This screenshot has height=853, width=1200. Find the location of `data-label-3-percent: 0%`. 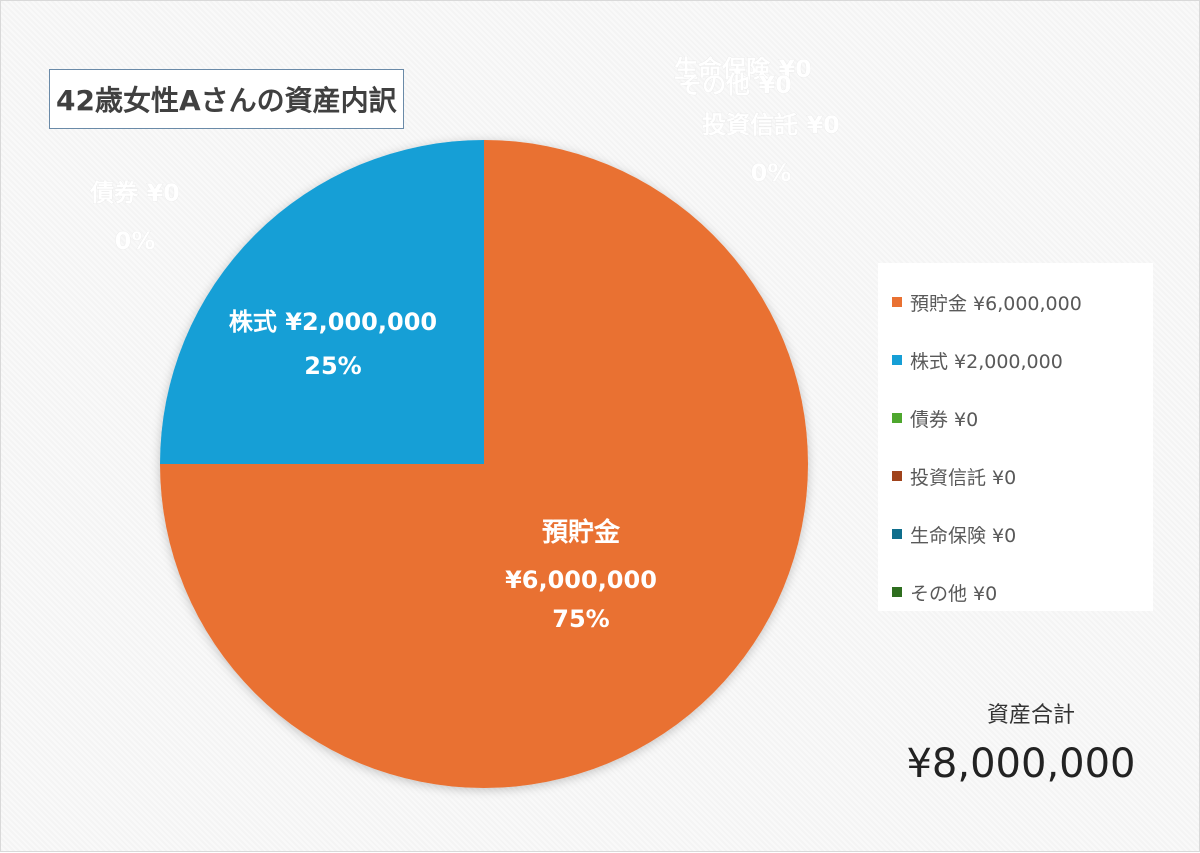

data-label-3-percent: 0% is located at coordinates (771, 173).